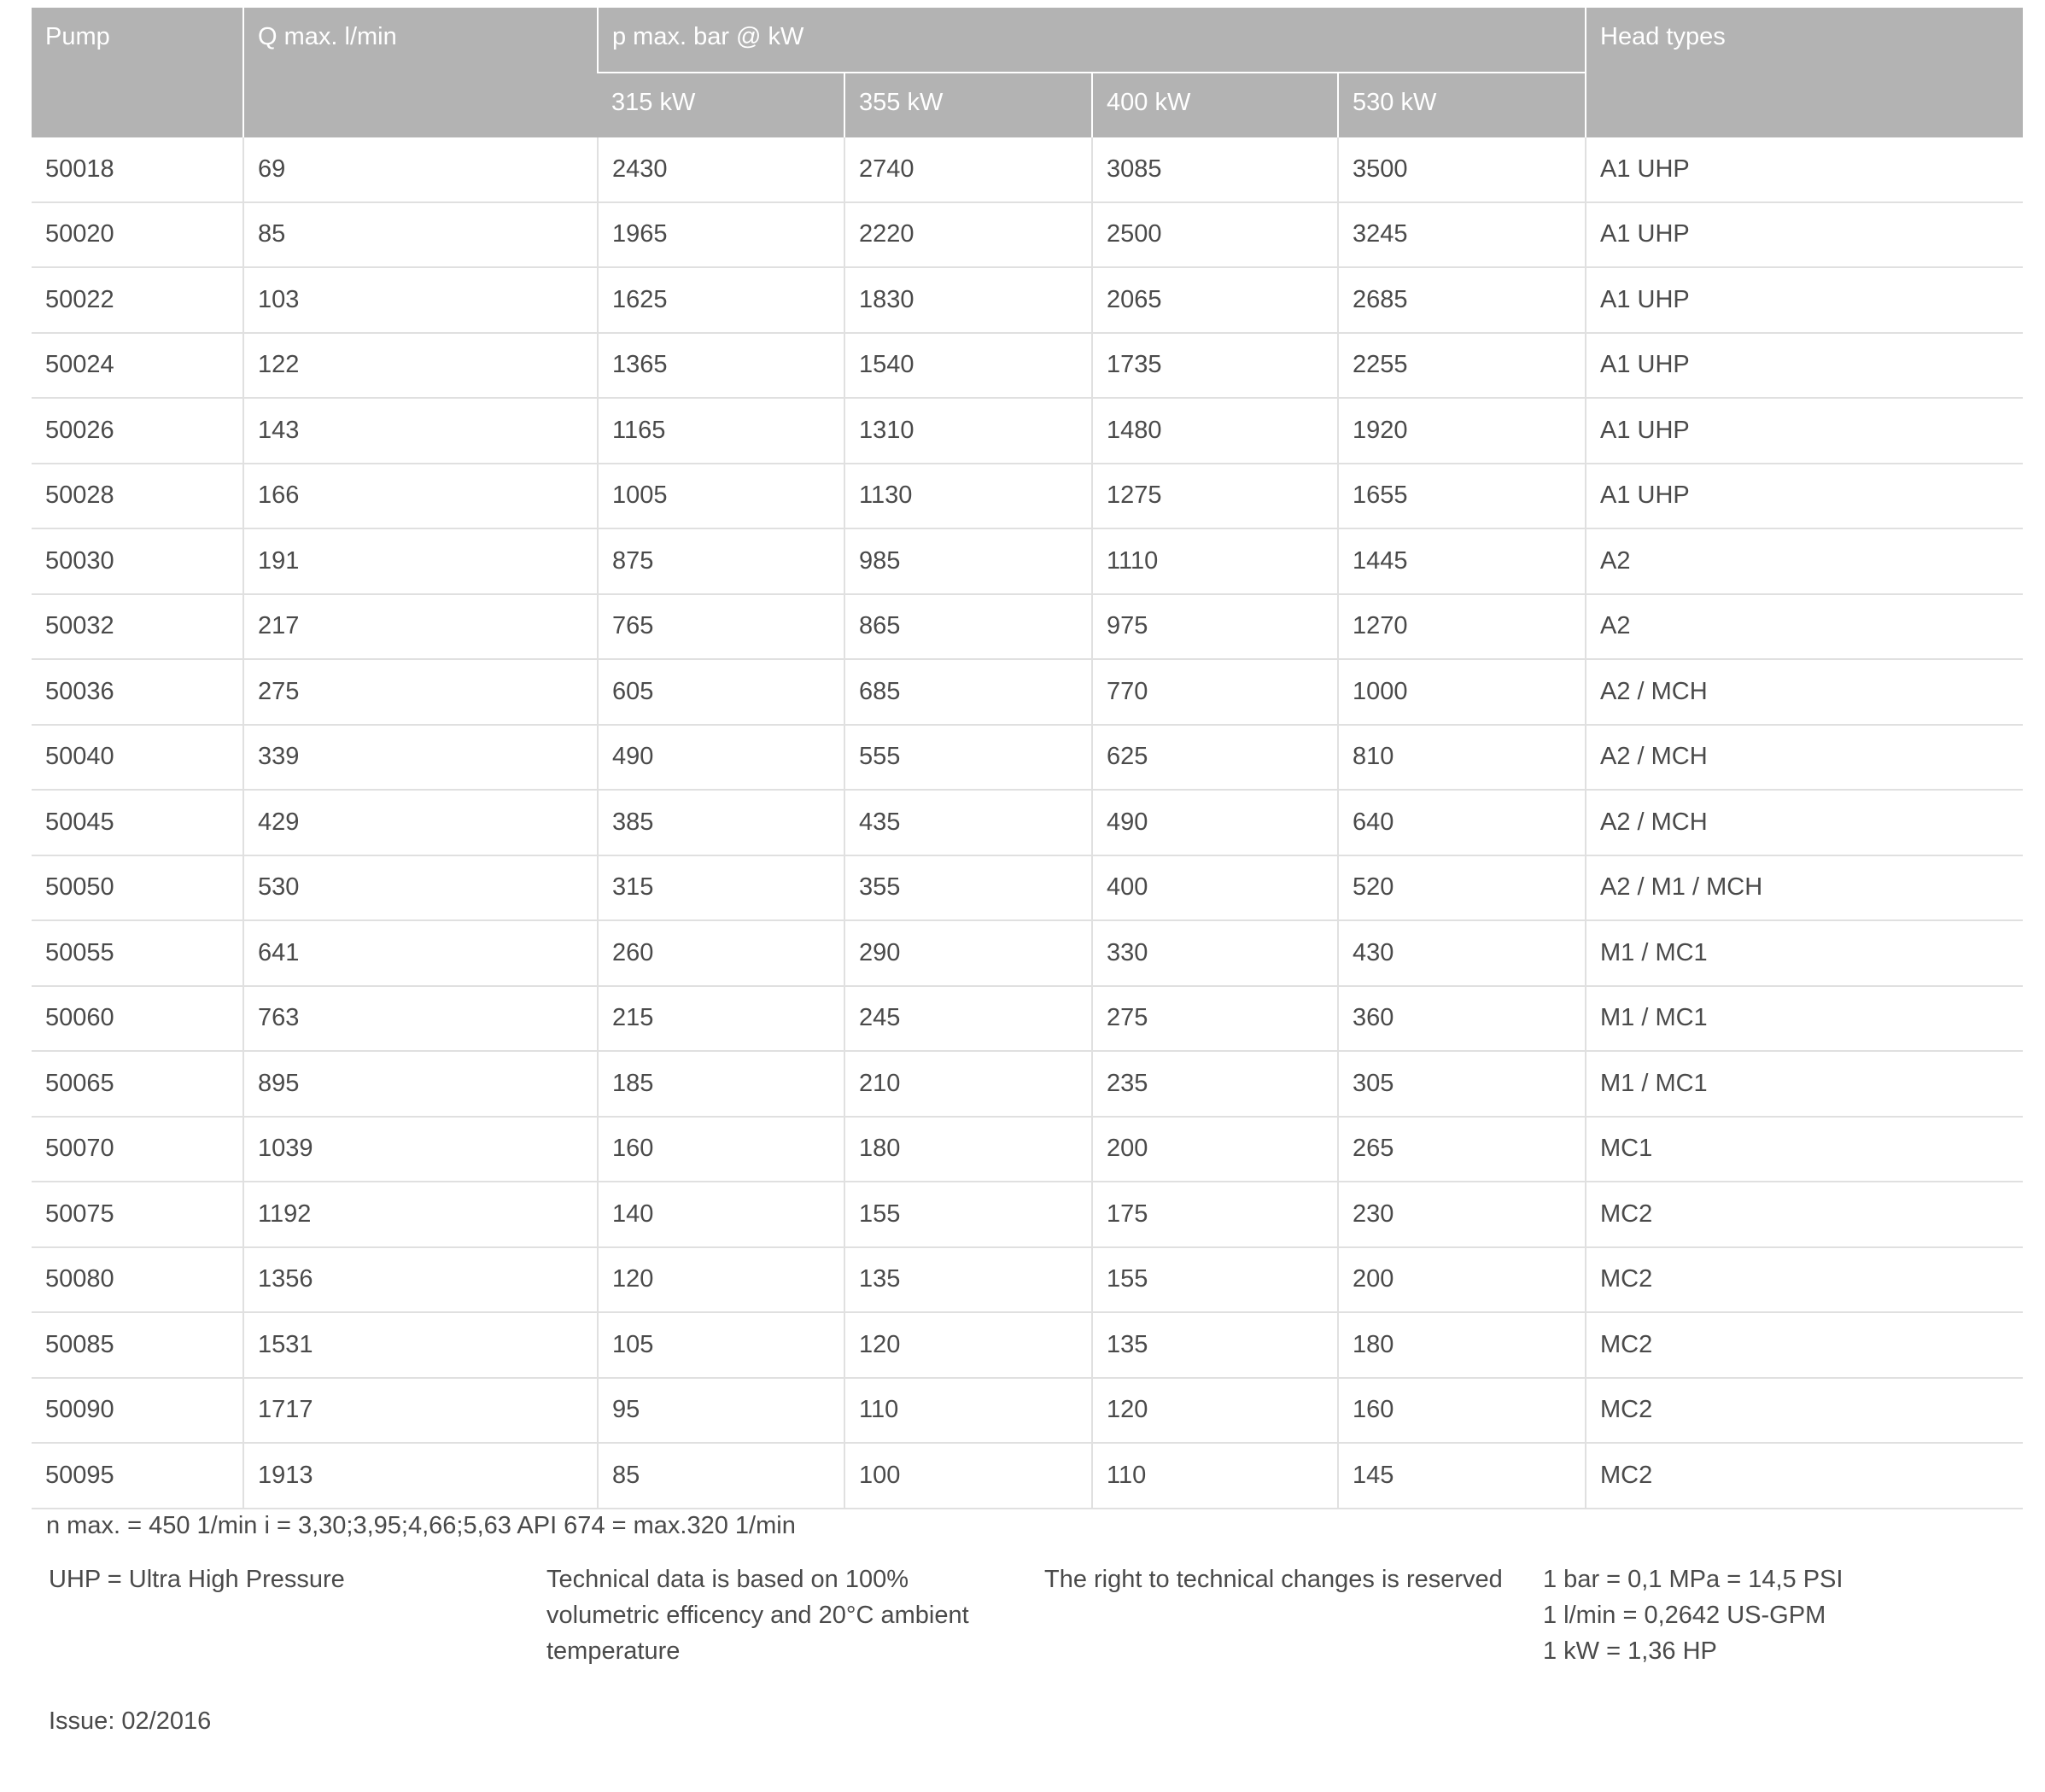 Image resolution: width=2045 pixels, height=1792 pixels. What do you see at coordinates (137, 1279) in the screenshot?
I see `cell-pump: 50080` at bounding box center [137, 1279].